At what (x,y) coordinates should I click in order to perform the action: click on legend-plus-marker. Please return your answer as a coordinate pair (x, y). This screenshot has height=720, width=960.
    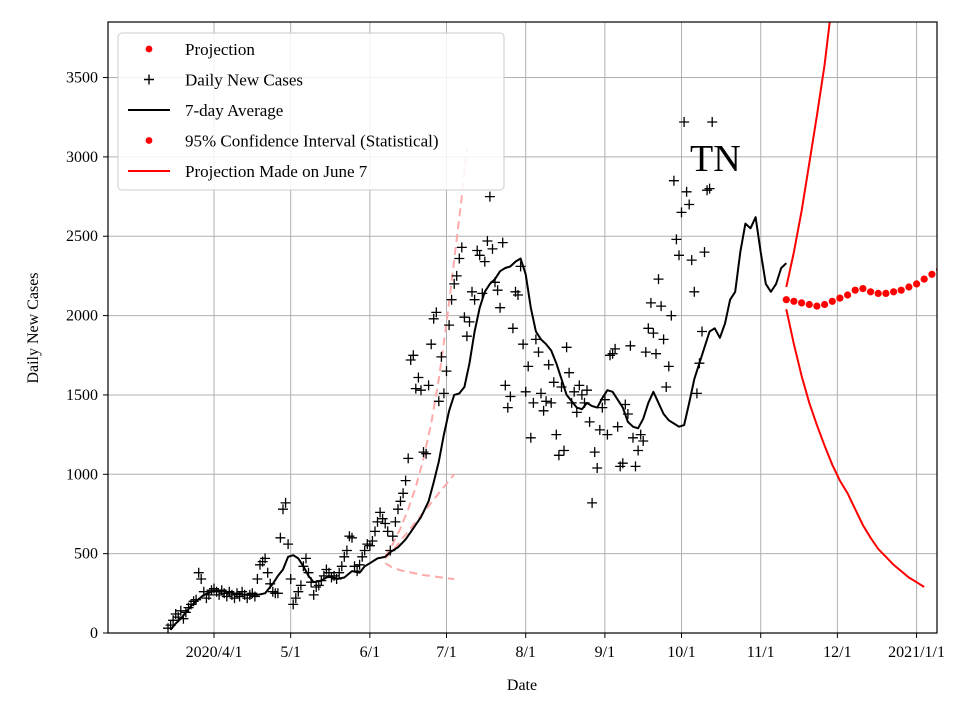
    Looking at the image, I should click on (149, 79).